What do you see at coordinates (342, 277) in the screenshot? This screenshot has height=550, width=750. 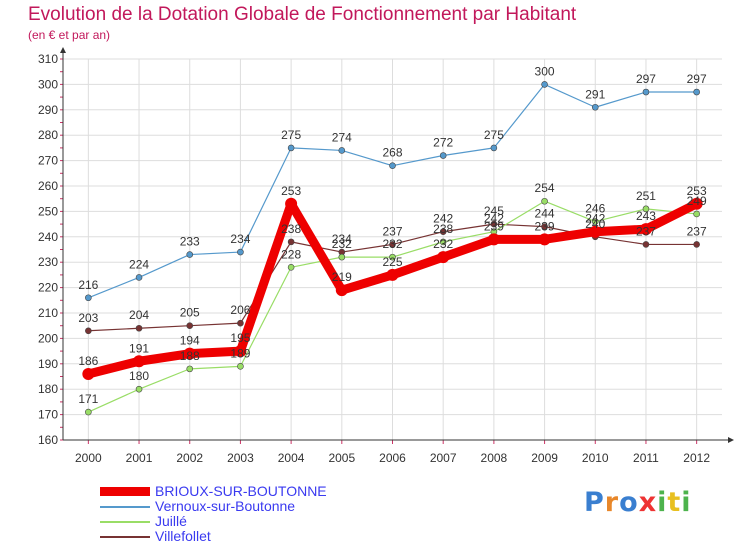 I see `data-label: 219` at bounding box center [342, 277].